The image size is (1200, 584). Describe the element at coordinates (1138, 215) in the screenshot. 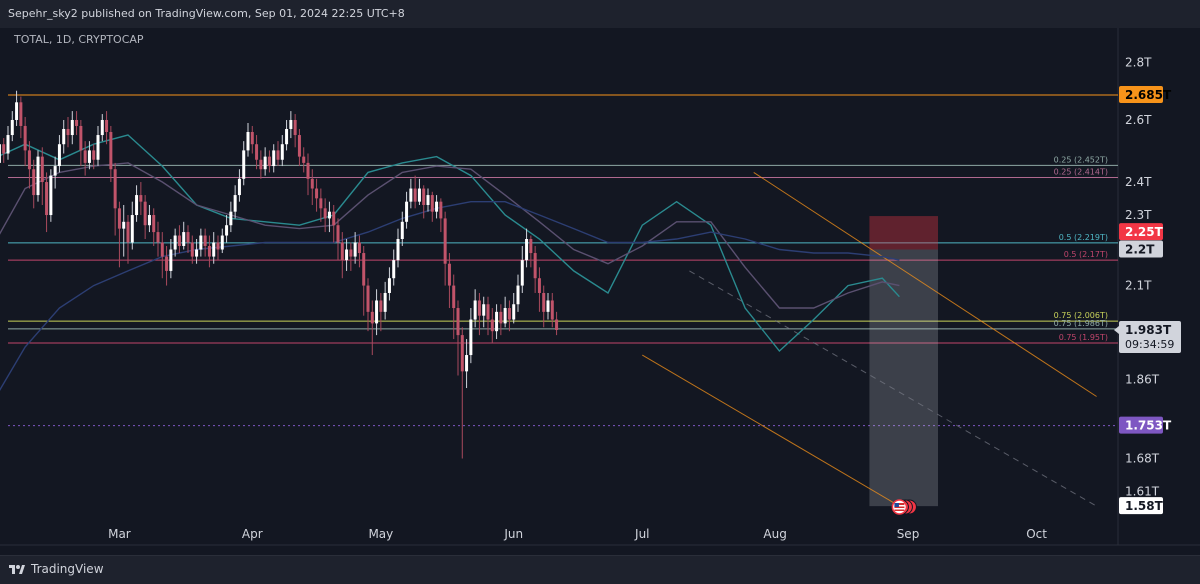

I see `y-tick-label: 2.3T` at that location.